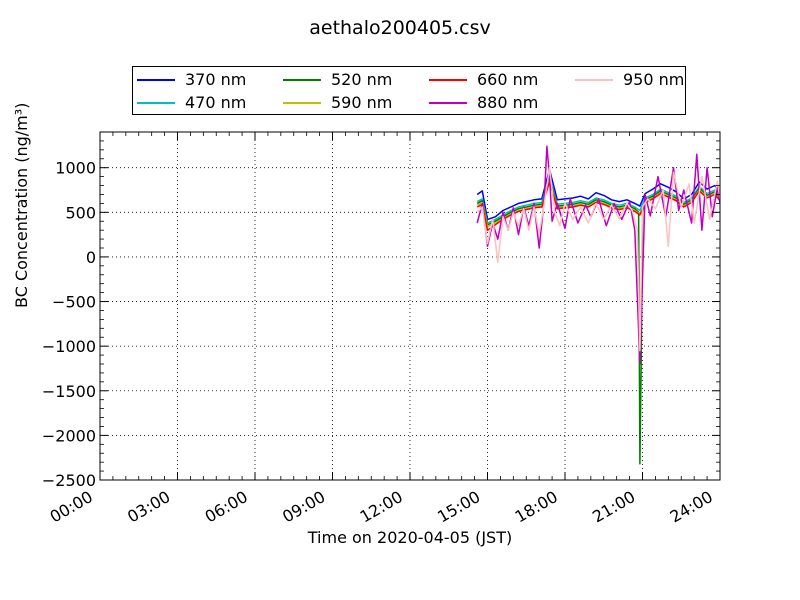 The image size is (800, 600). I want to click on legend-label: 660 nm, so click(508, 79).